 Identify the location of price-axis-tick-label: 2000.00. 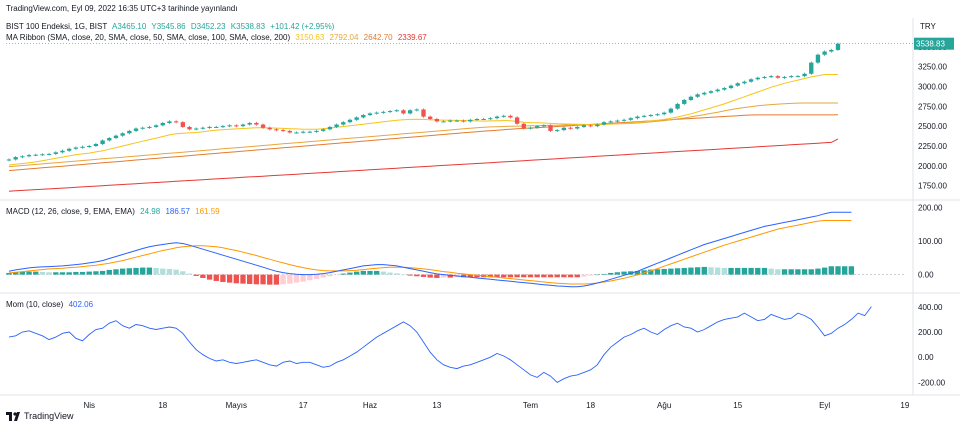
(932, 166).